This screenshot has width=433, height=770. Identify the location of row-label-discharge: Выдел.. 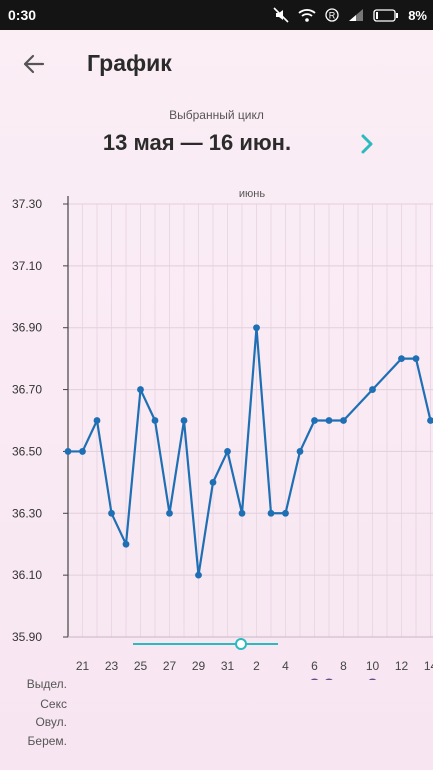
(46, 684).